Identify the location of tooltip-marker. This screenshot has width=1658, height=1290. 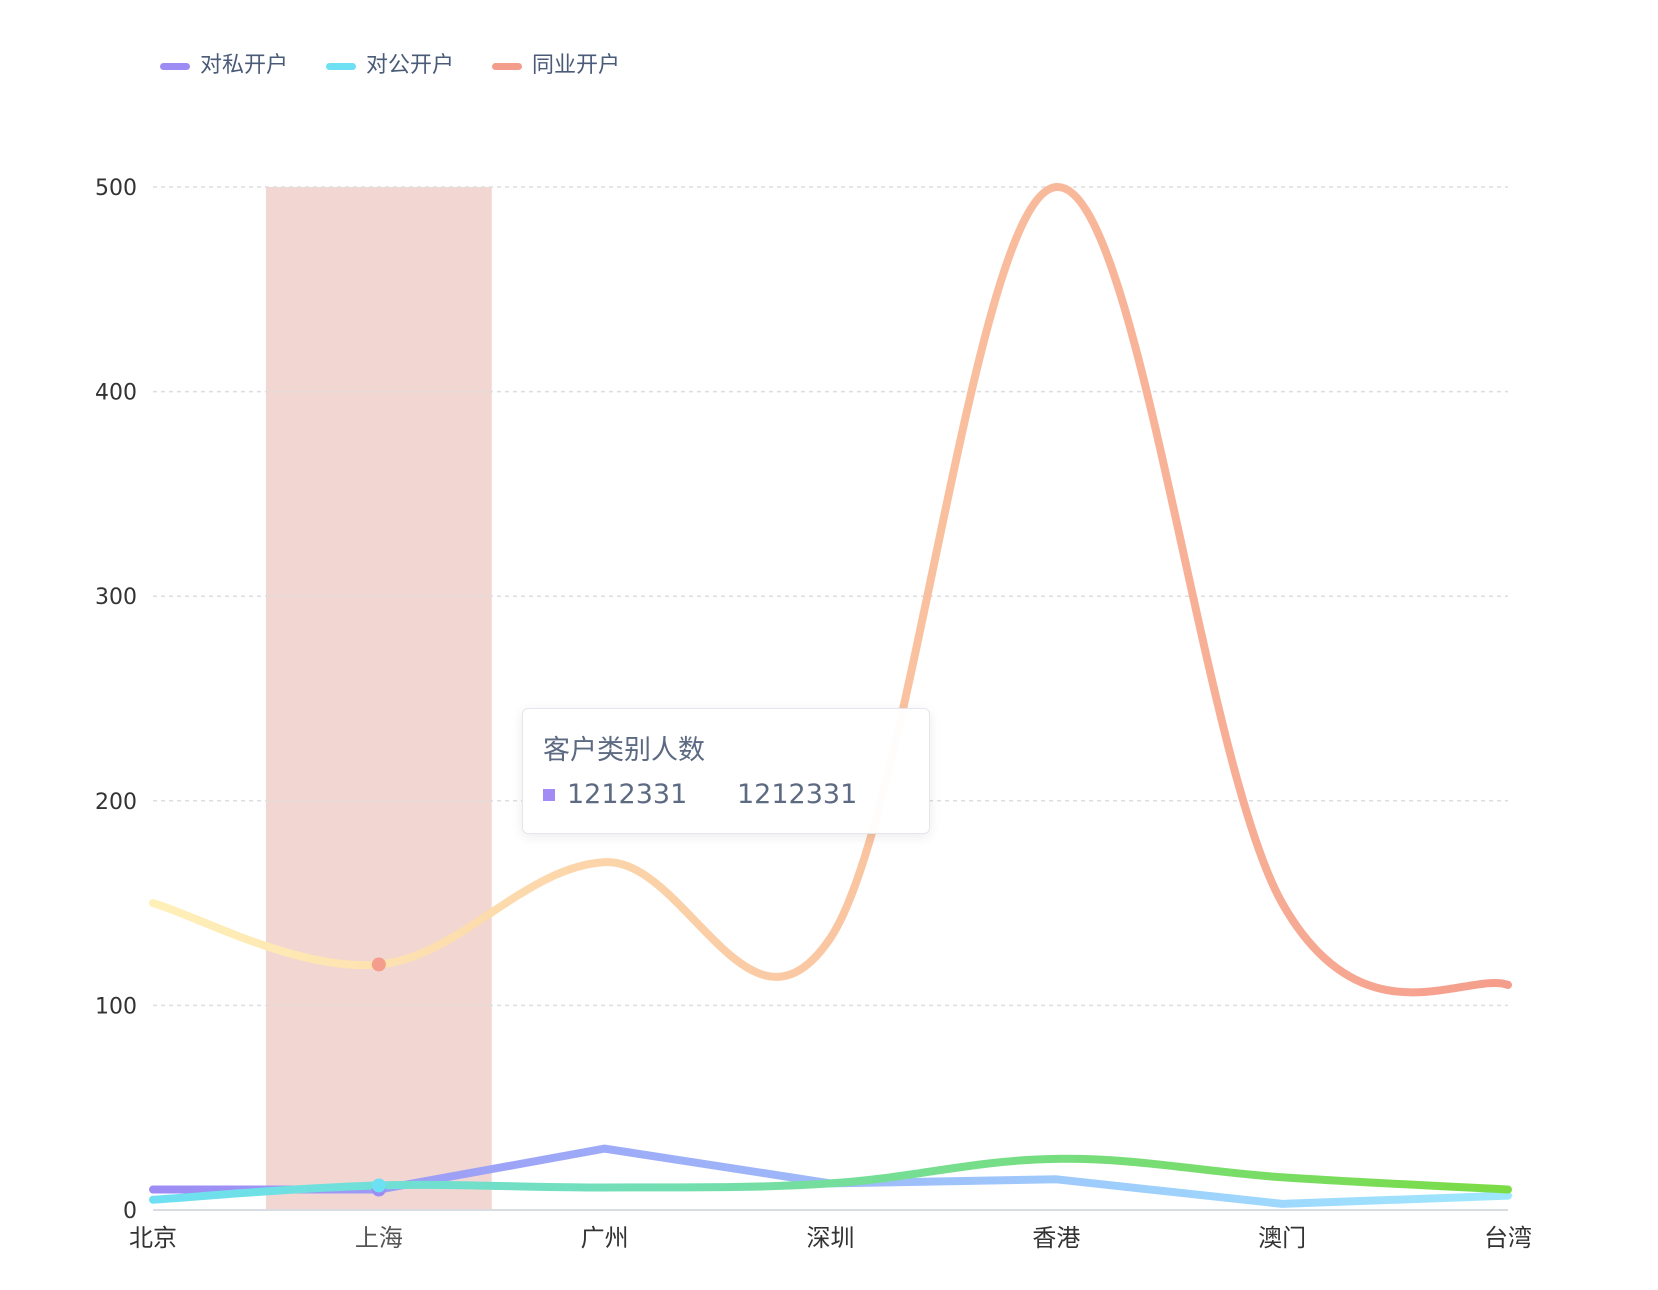
(549, 794).